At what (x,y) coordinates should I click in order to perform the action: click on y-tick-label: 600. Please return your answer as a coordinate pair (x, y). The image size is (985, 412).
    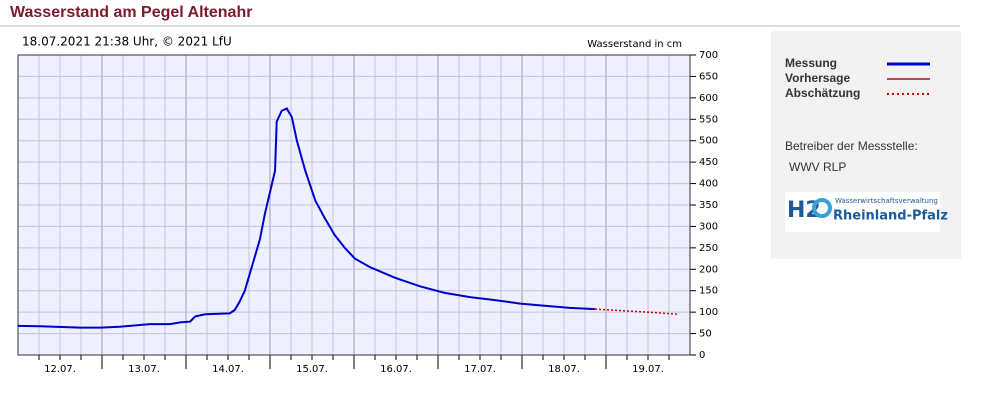
    Looking at the image, I should click on (708, 98).